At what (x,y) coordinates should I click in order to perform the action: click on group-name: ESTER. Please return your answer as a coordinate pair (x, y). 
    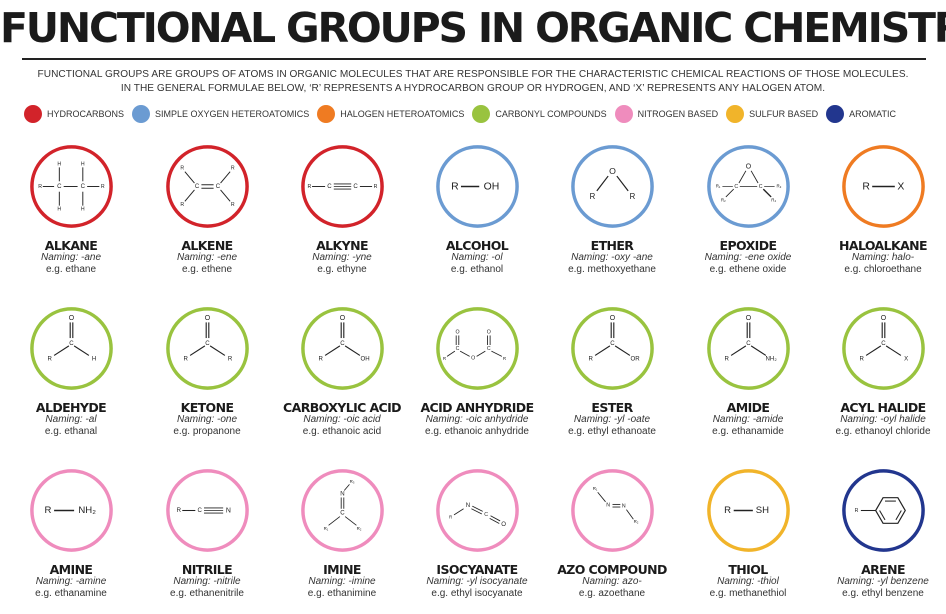
    Looking at the image, I should click on (612, 407).